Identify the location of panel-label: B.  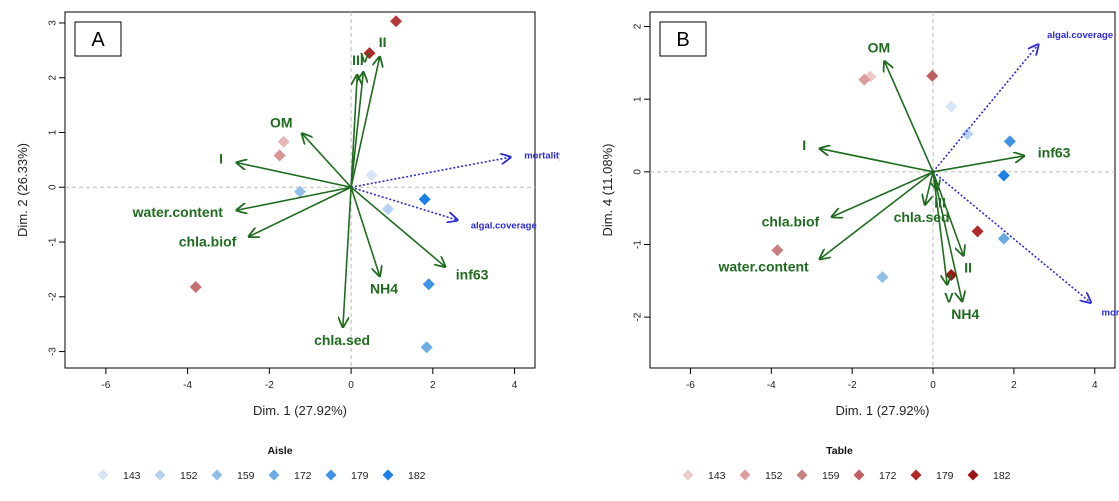
(682, 40).